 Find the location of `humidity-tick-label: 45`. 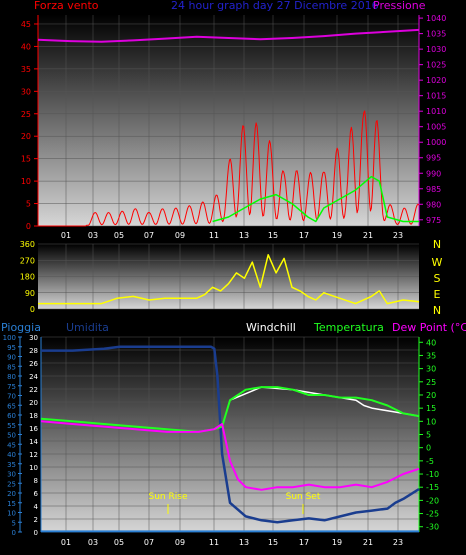

humidity-tick-label: 45 is located at coordinates (11, 445).